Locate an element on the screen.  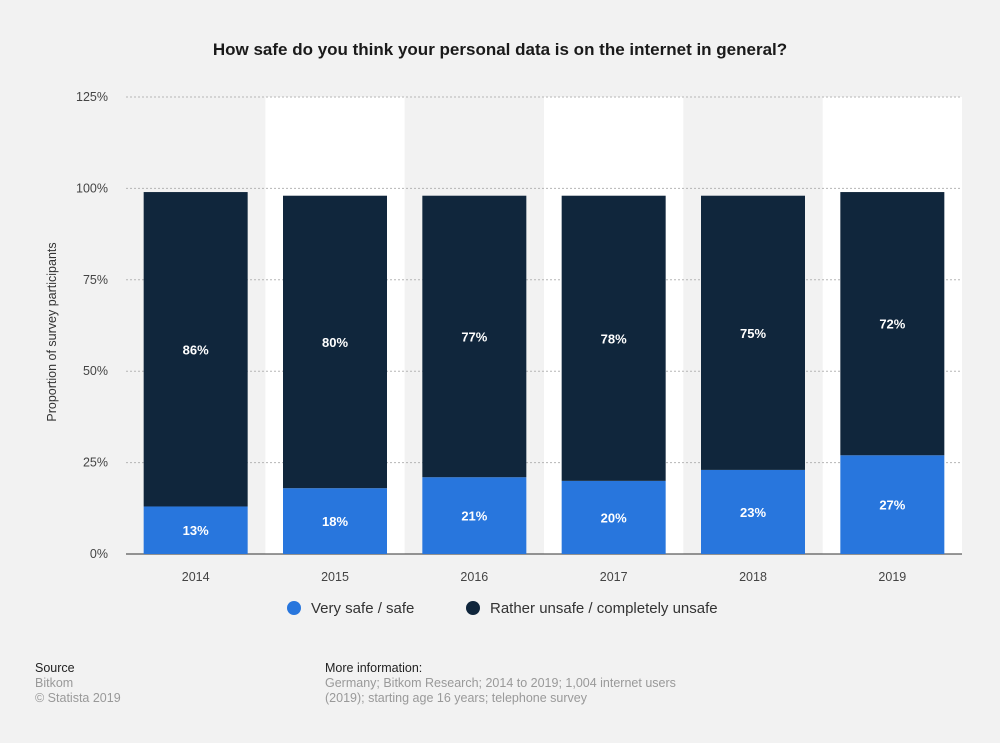
data-label: 86% is located at coordinates (196, 349).